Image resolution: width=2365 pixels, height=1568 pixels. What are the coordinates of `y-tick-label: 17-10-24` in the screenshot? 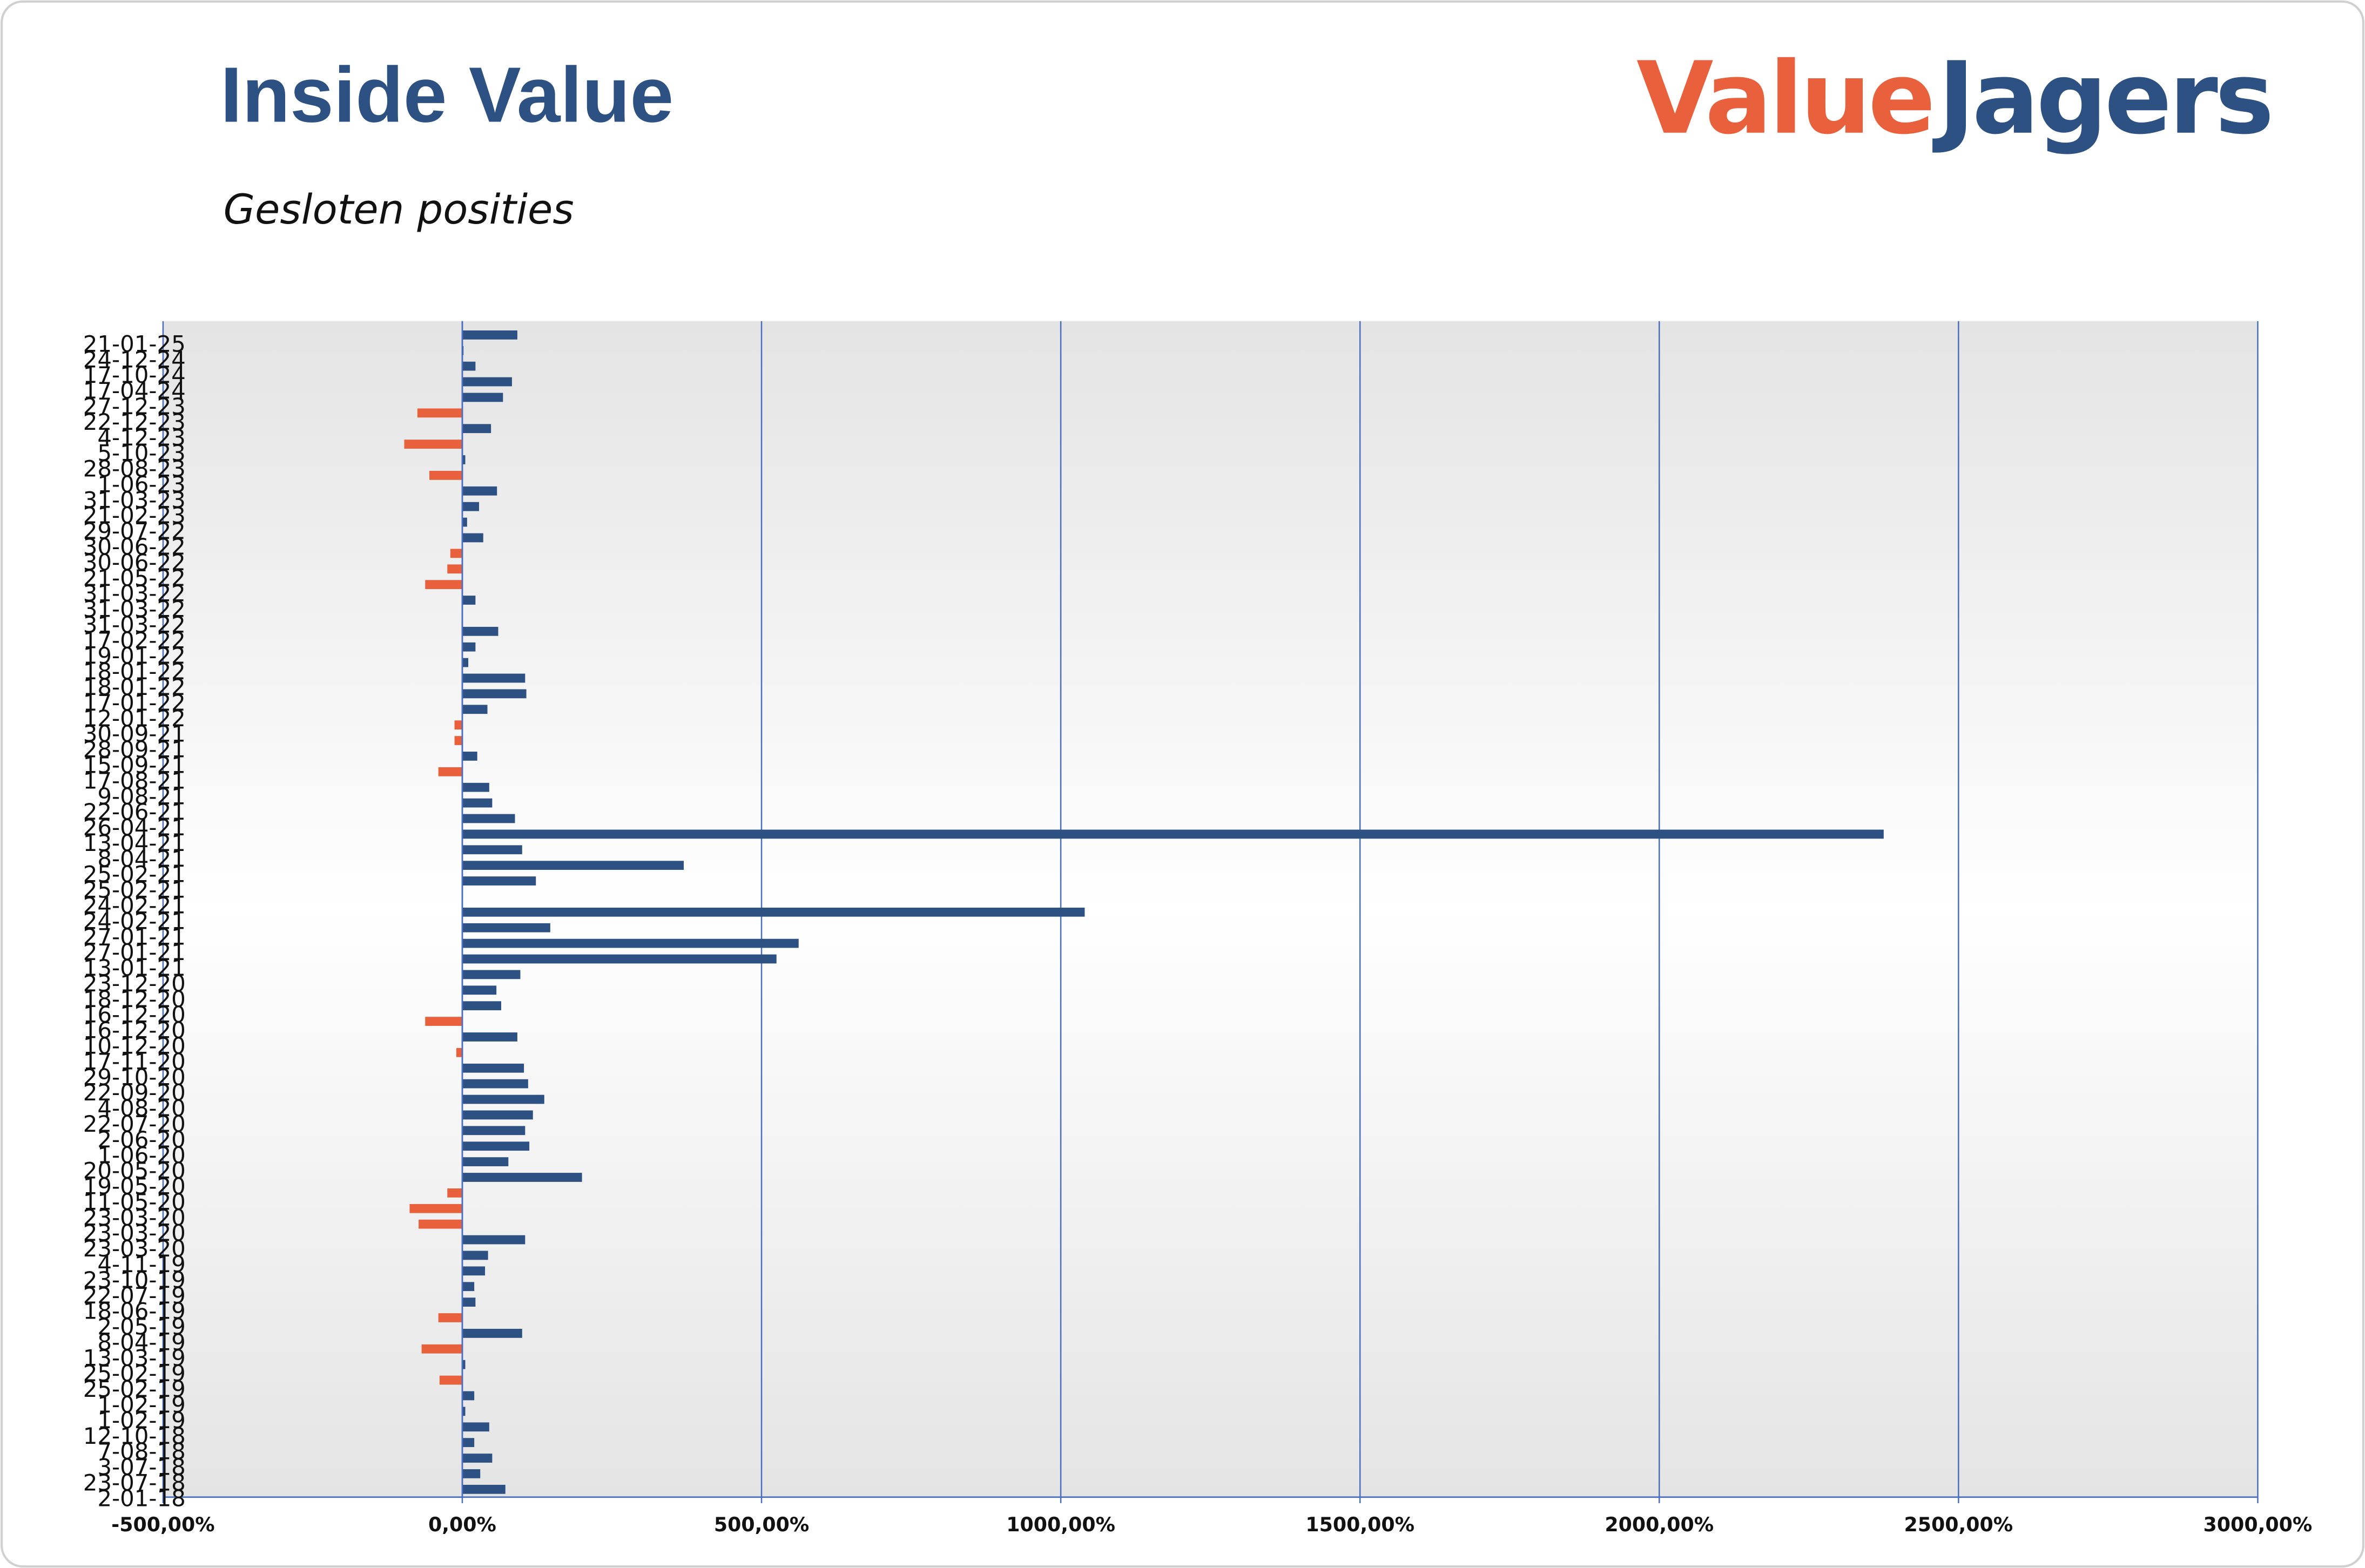 It's located at (134, 375).